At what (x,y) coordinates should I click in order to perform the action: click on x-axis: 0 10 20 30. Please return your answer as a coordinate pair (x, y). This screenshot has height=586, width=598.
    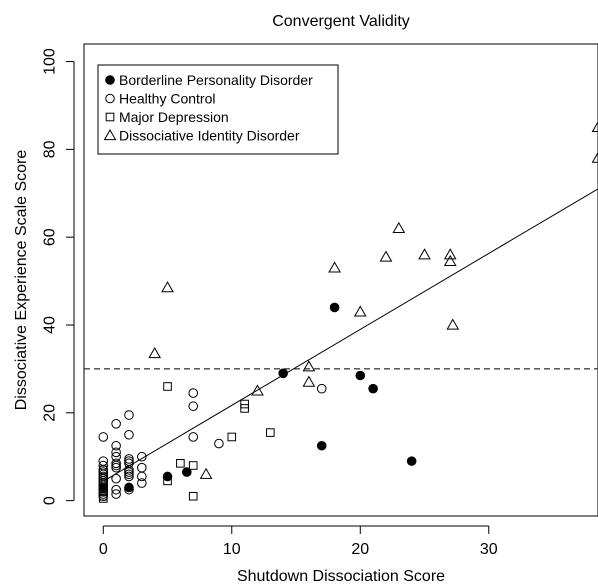
    Looking at the image, I should click on (298, 541).